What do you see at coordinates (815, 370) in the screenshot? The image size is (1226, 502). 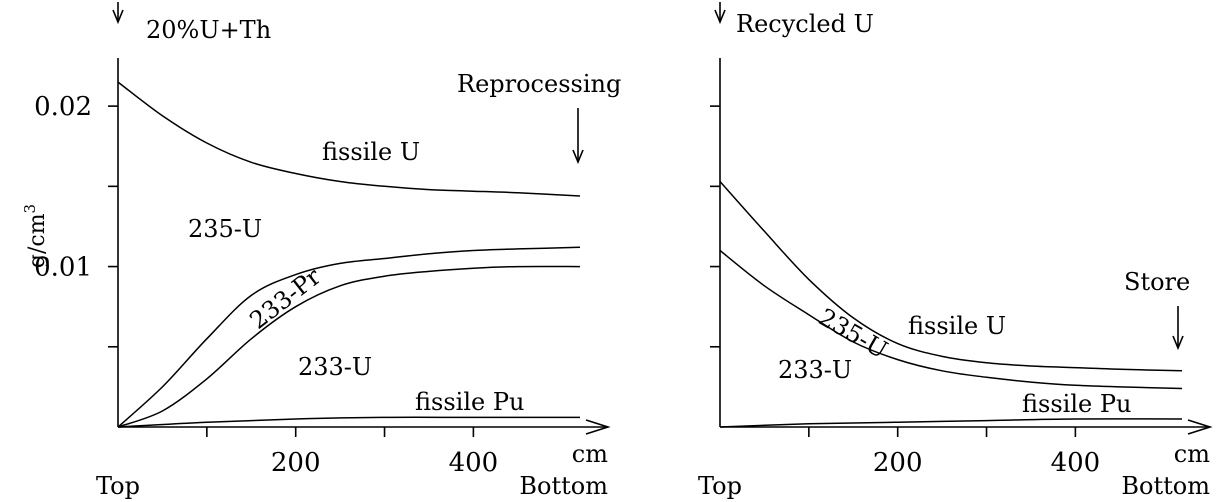 I see `region-label-233-u: 233-U` at bounding box center [815, 370].